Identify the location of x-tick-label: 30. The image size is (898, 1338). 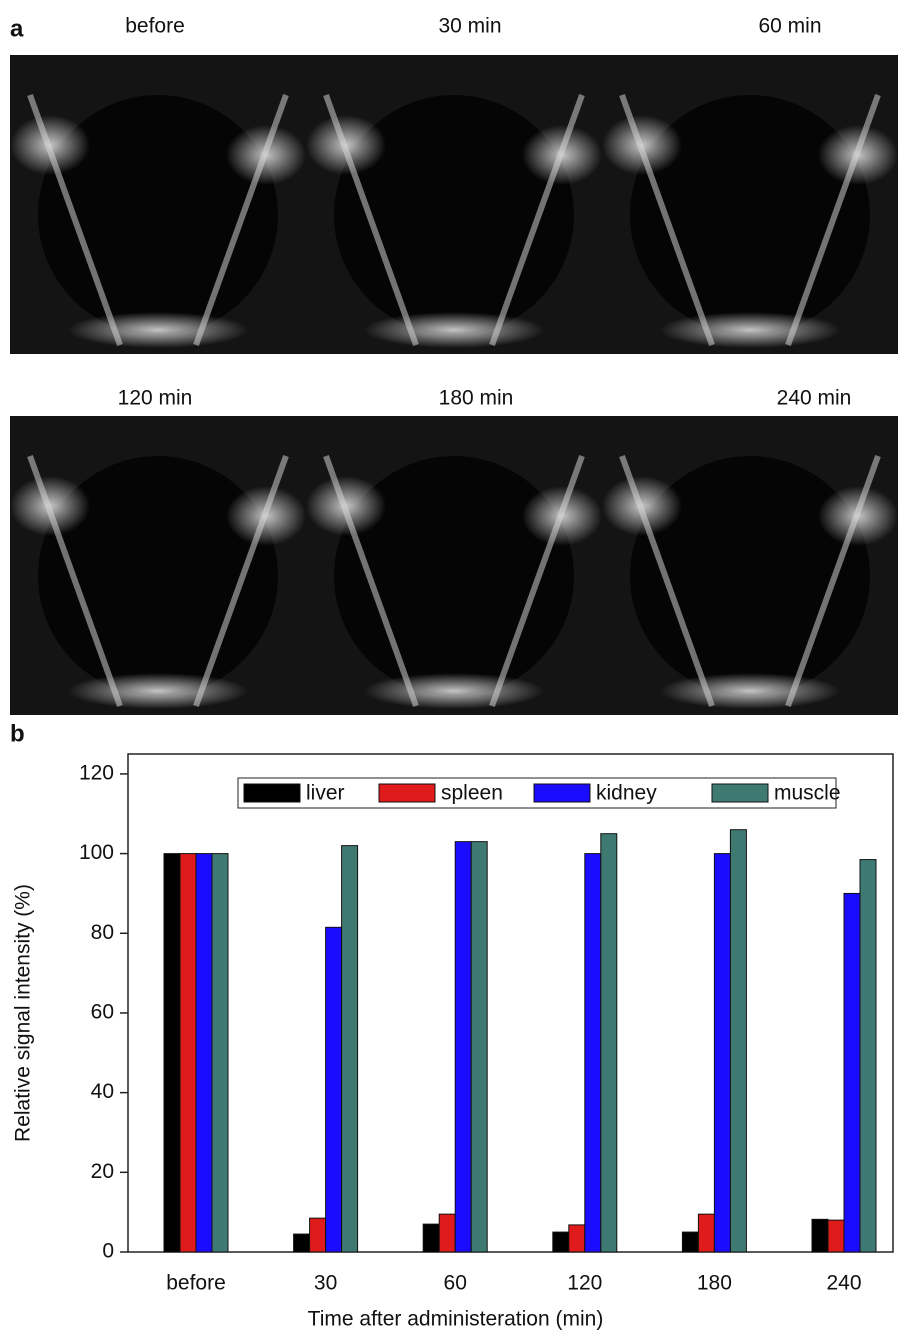
(325, 1283).